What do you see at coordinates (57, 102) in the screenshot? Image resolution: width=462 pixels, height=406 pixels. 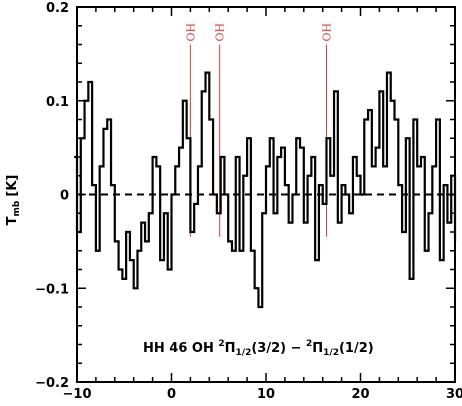 I see `y-tick-label: 0.1` at bounding box center [57, 102].